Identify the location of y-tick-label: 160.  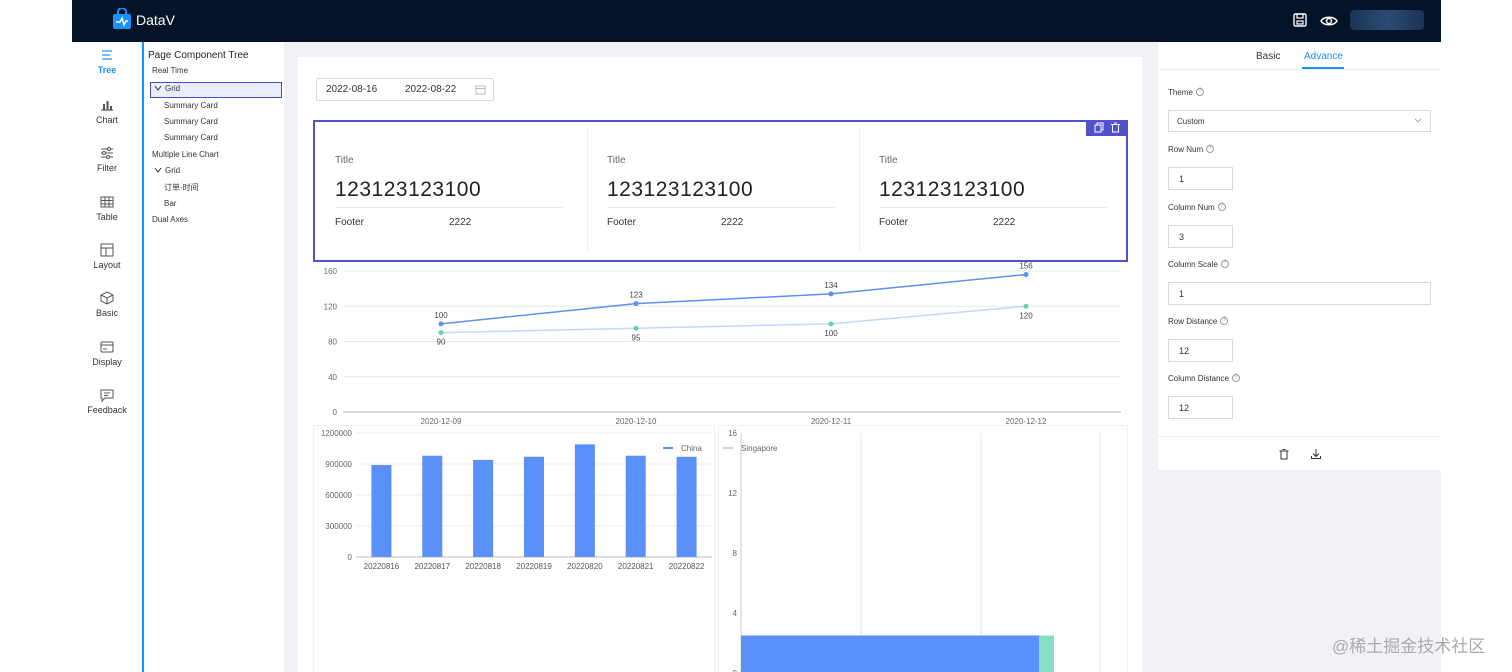
(331, 271).